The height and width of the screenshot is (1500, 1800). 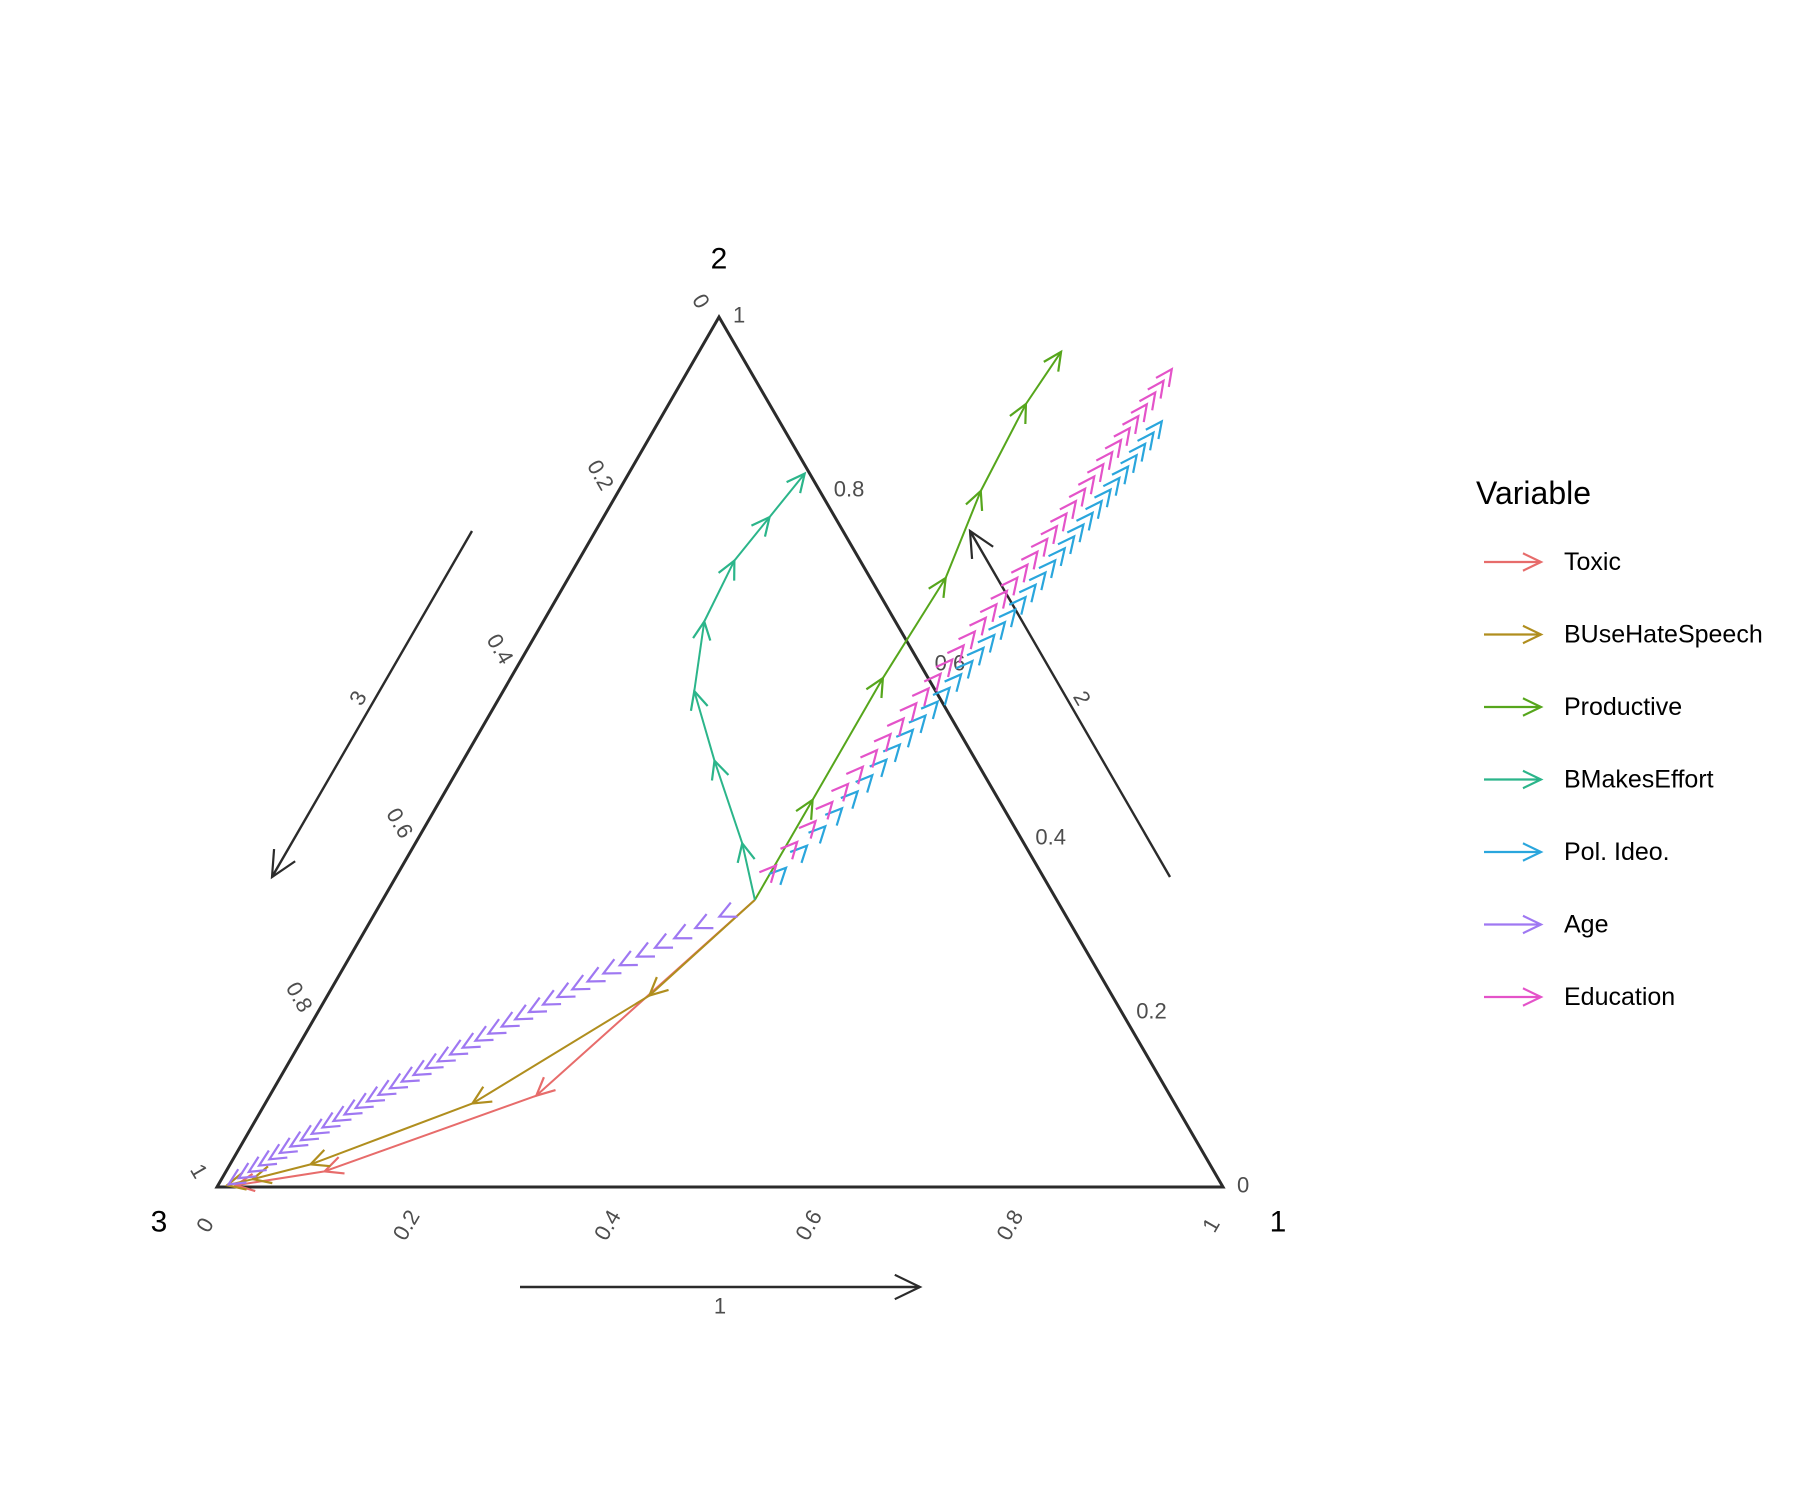 What do you see at coordinates (600, 475) in the screenshot?
I see `axis-3-tick-label: 0.2` at bounding box center [600, 475].